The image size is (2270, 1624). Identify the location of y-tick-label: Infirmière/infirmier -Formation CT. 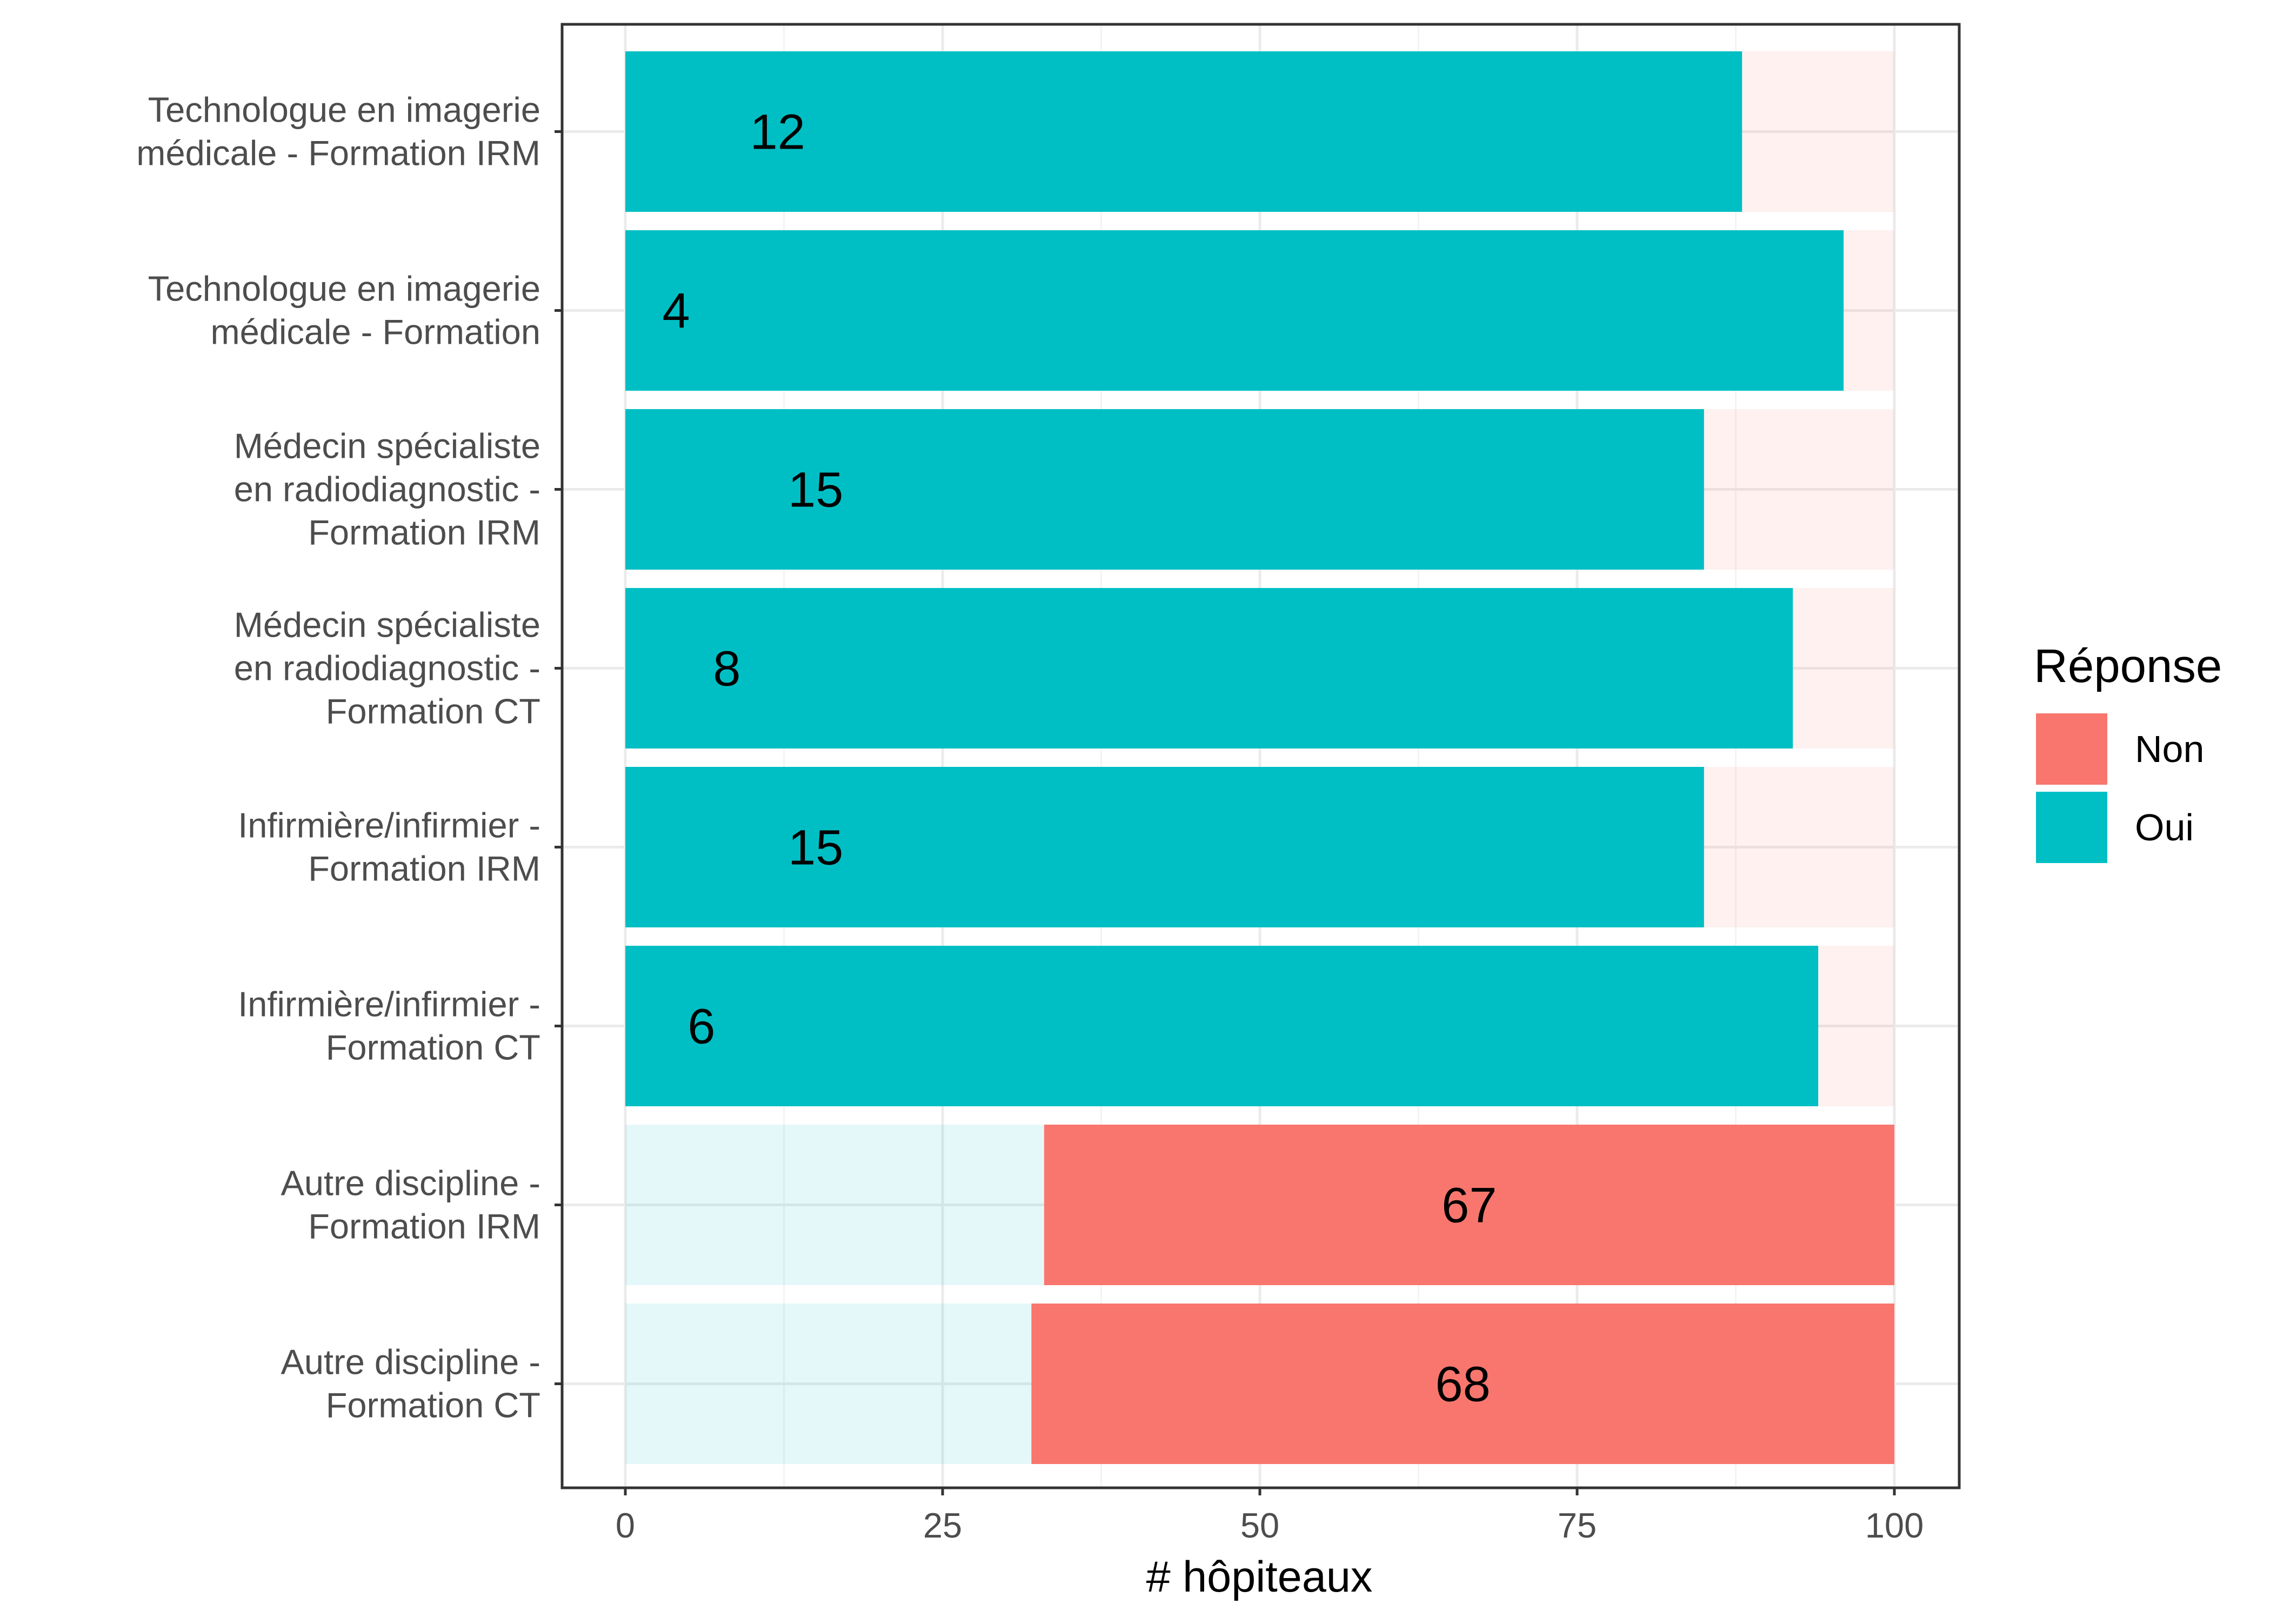
(389, 1026).